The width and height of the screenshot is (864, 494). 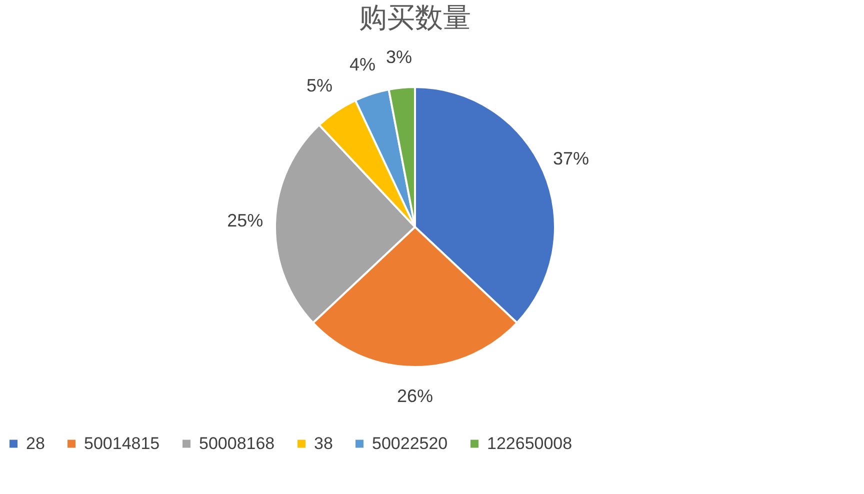 What do you see at coordinates (323, 443) in the screenshot?
I see `legend-label: 38` at bounding box center [323, 443].